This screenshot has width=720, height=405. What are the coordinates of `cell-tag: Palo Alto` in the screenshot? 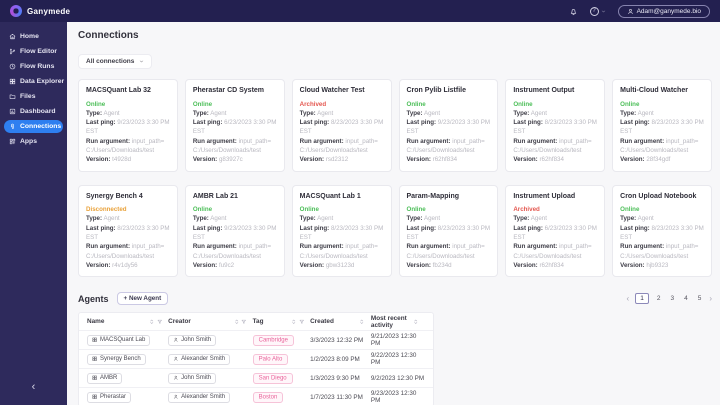 It's located at (281, 360).